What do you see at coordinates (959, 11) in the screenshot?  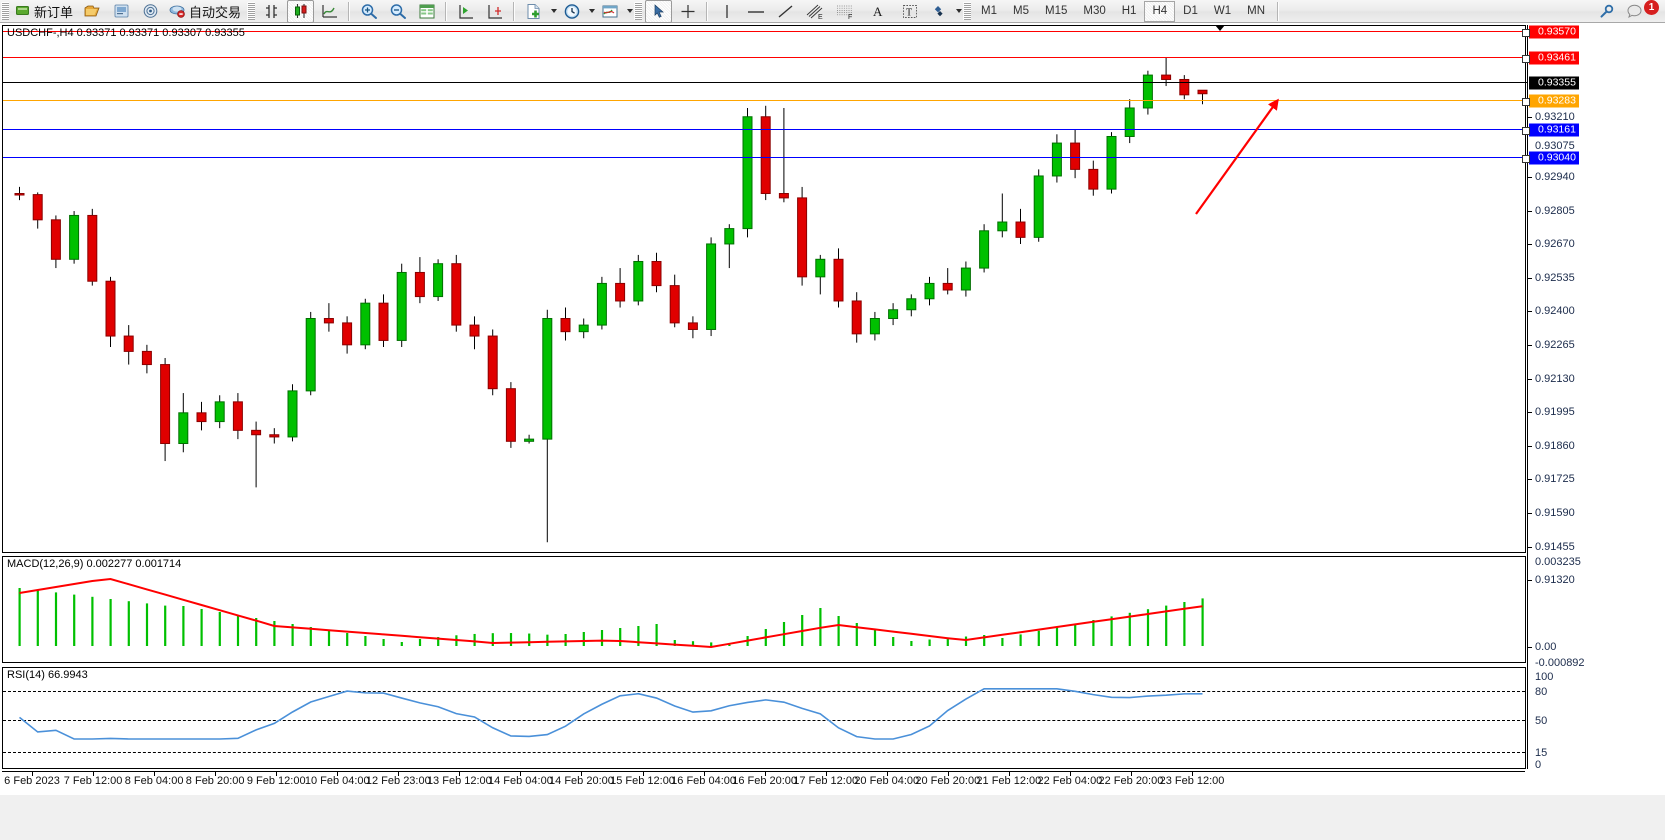 I see `shapes-dropdown-caret` at bounding box center [959, 11].